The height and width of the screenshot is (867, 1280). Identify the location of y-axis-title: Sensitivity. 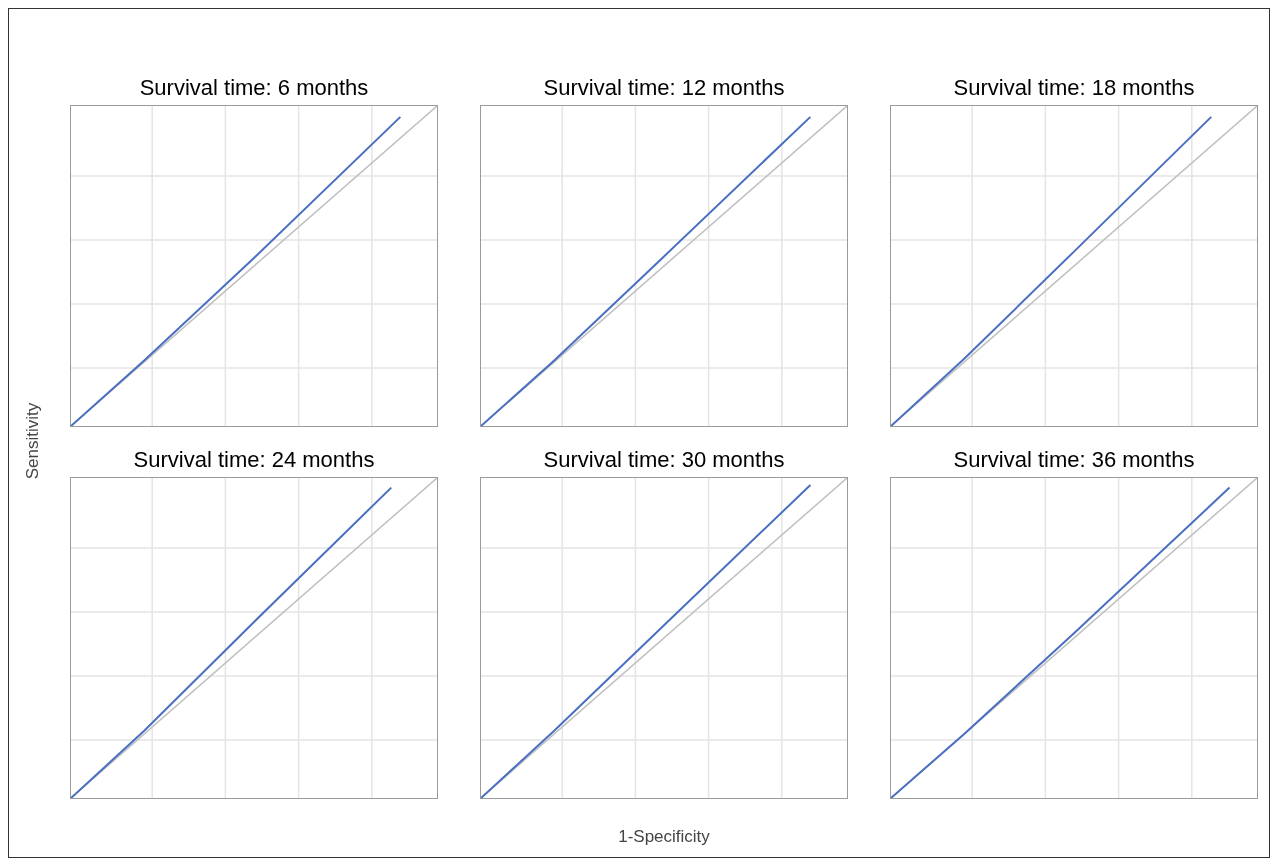
(33, 441).